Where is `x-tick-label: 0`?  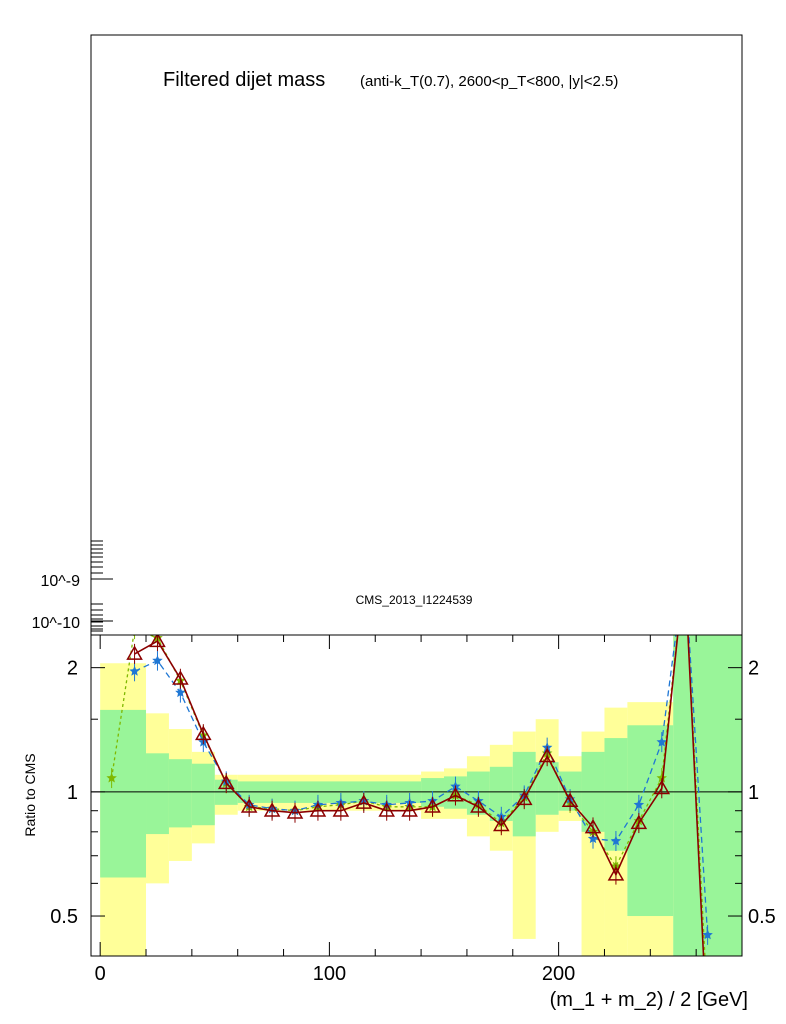
x-tick-label: 0 is located at coordinates (100, 974).